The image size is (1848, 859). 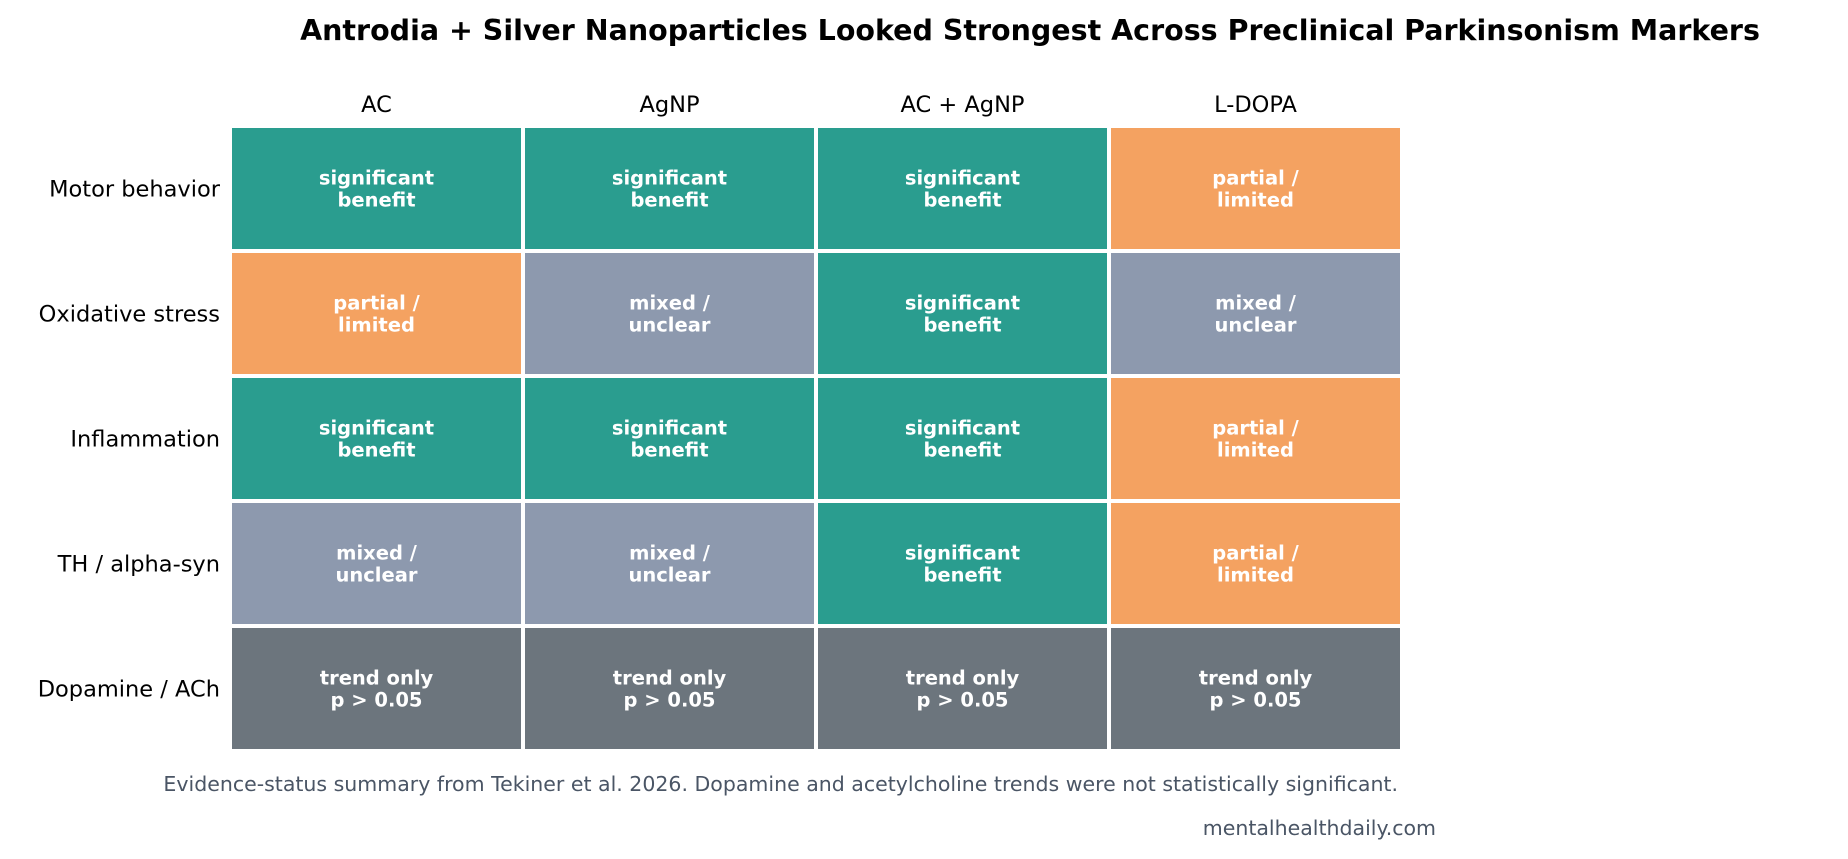 I want to click on column-label: AC + AgNP, so click(x=963, y=105).